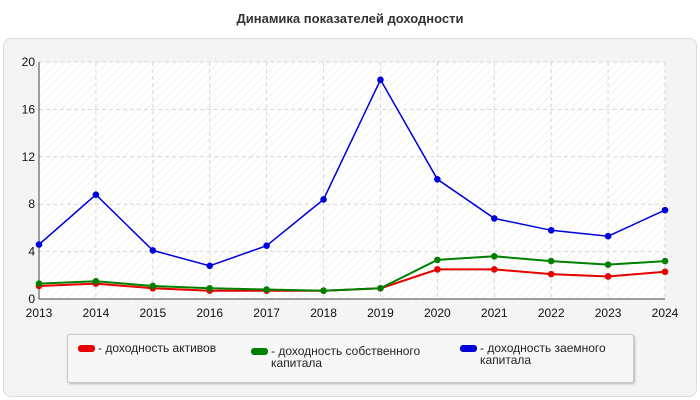  What do you see at coordinates (380, 313) in the screenshot?
I see `x-tick-label: 2019` at bounding box center [380, 313].